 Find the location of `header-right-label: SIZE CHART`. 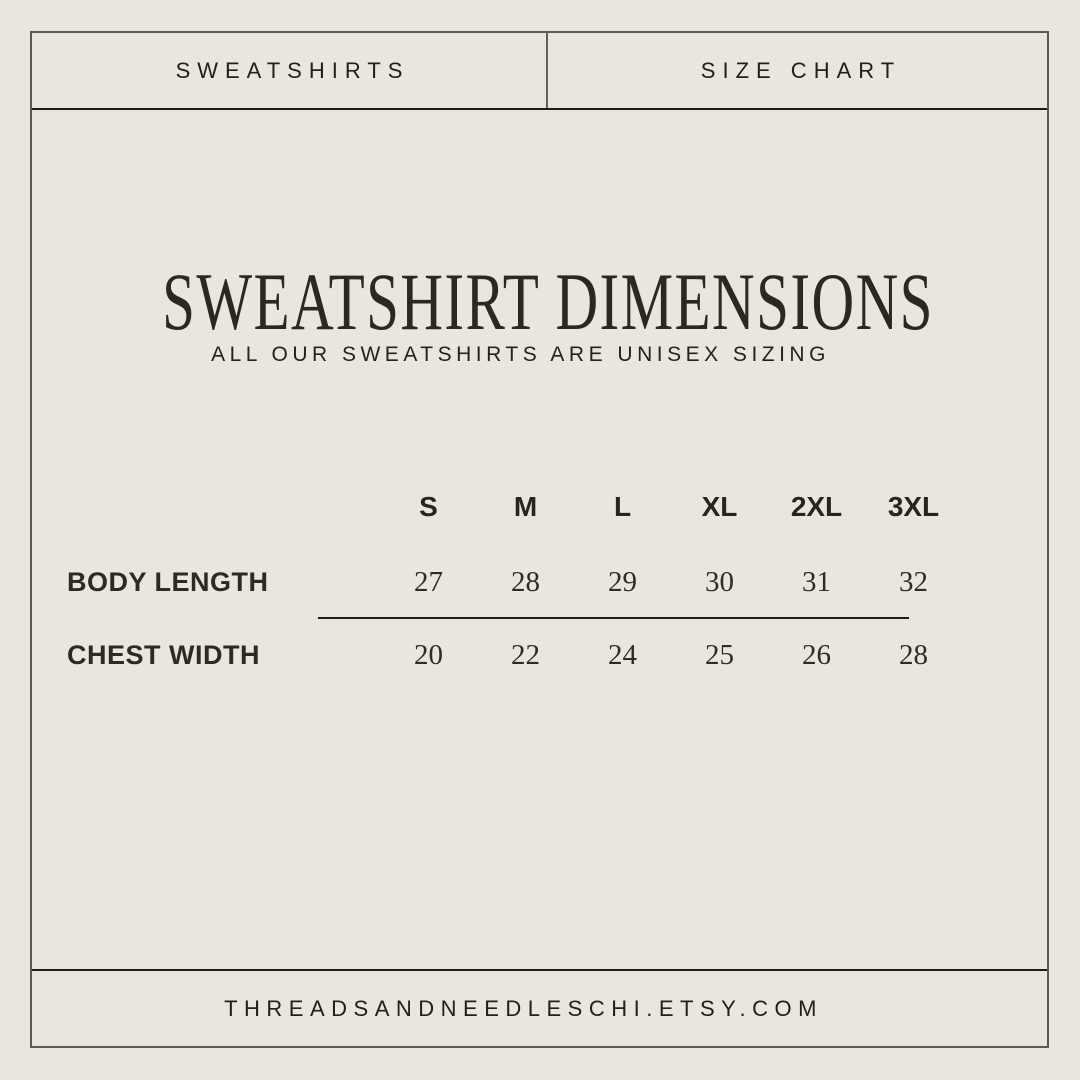

header-right-label: SIZE CHART is located at coordinates (801, 70).